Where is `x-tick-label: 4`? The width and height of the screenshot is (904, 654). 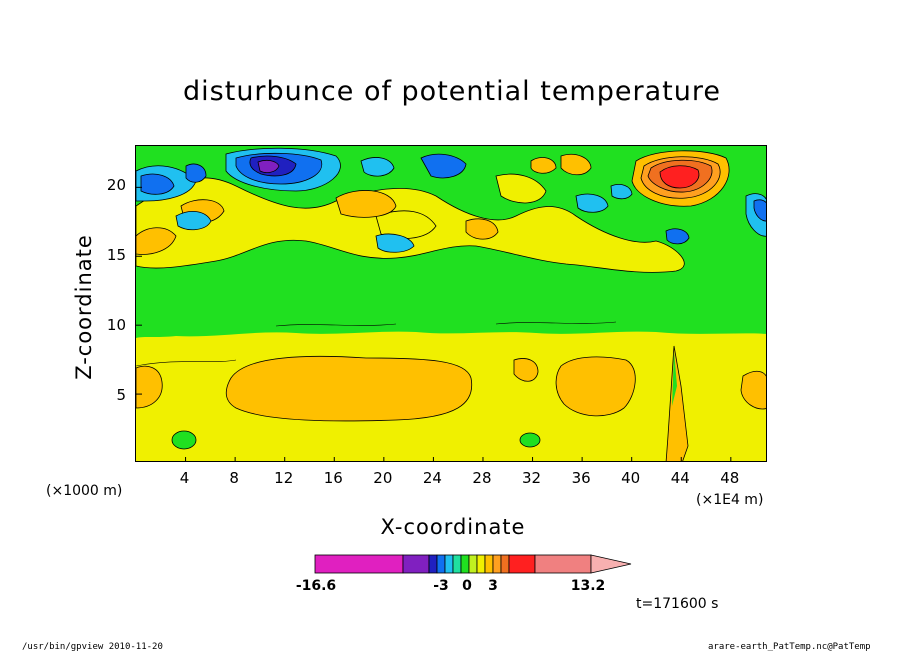 x-tick-label: 4 is located at coordinates (184, 478).